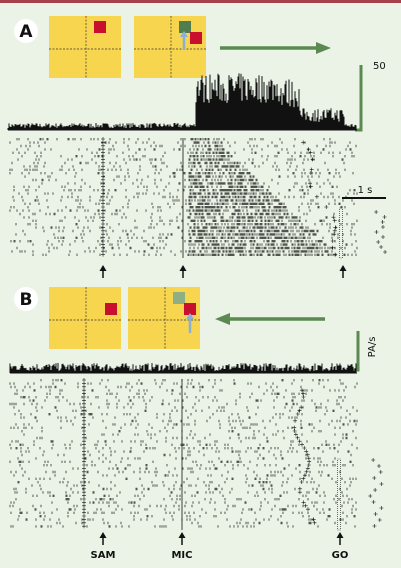 The image size is (401, 568). Describe the element at coordinates (200, 1) in the screenshot. I see `top-strip` at that location.